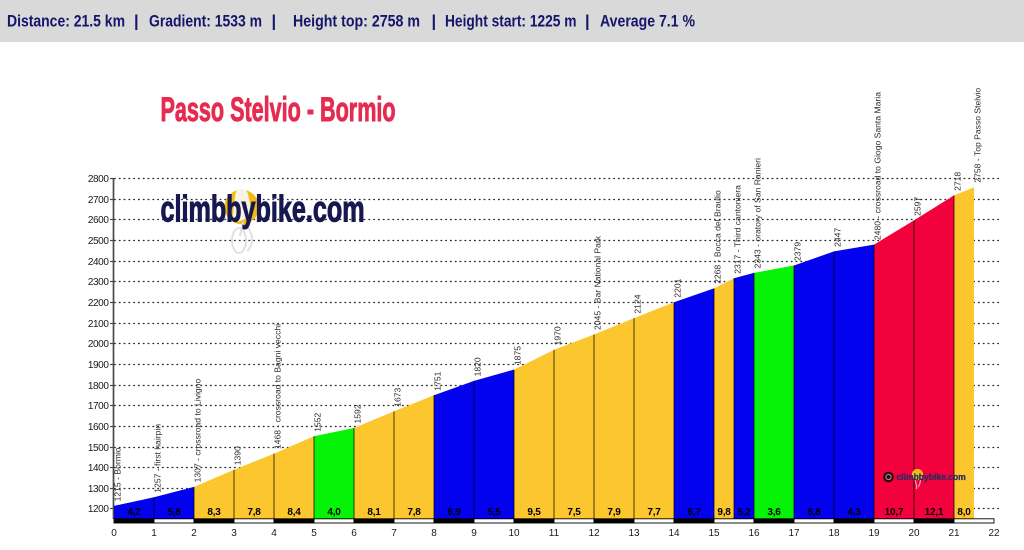  I want to click on svg-text: 5,2, so click(744, 512).